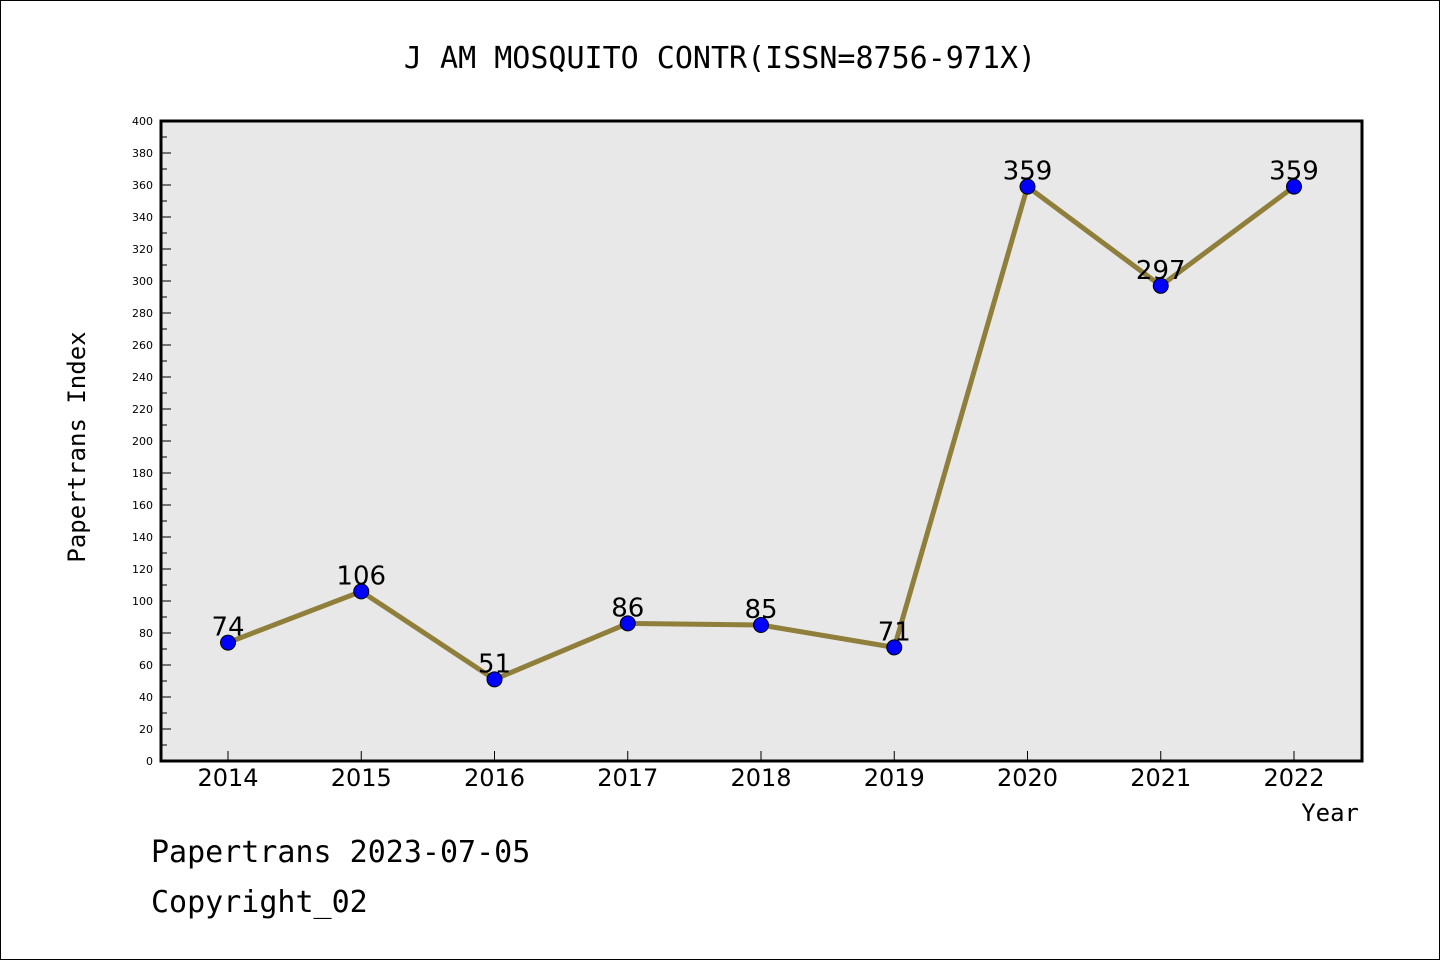 Image resolution: width=1440 pixels, height=960 pixels. I want to click on chart-title: J AM MOSQUITO CONTR(ISSN=8756-971X), so click(720, 58).